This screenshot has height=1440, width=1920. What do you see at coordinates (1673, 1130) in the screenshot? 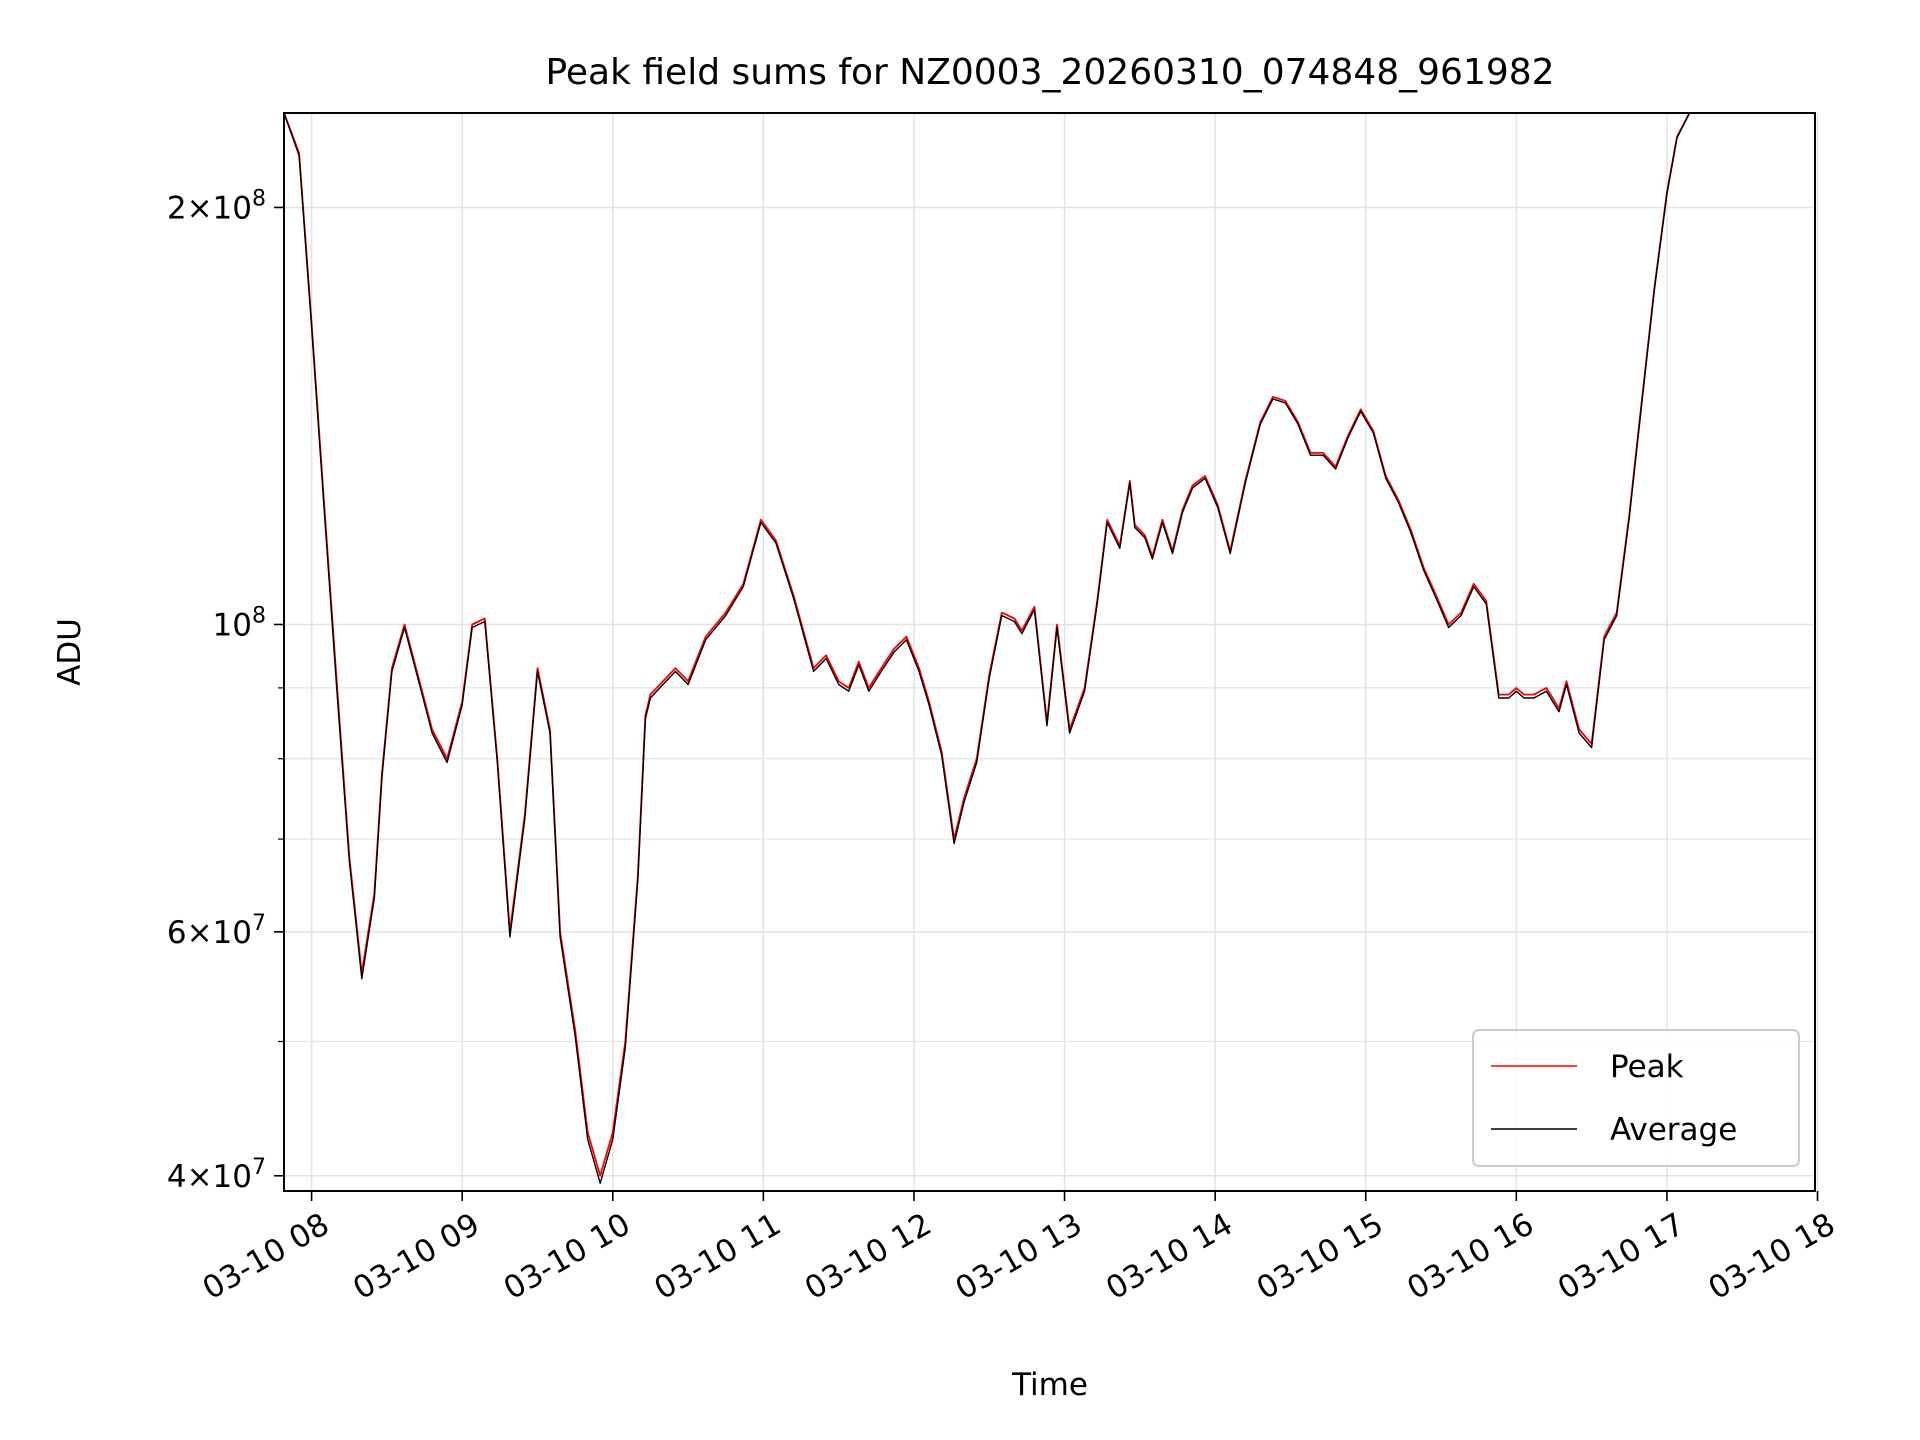
I see `legend-average-label: Average` at bounding box center [1673, 1130].